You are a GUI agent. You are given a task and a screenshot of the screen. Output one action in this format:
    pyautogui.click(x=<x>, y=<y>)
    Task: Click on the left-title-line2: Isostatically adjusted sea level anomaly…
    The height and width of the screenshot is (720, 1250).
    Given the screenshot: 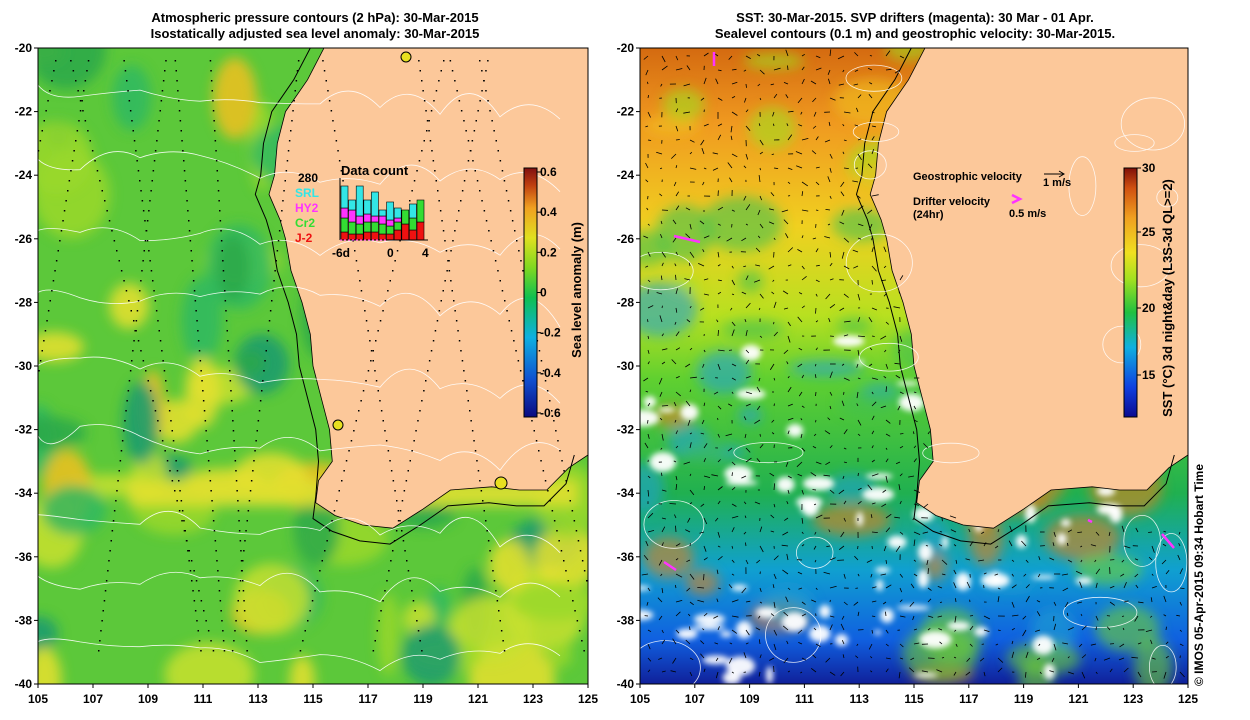 What is the action you would take?
    pyautogui.click(x=315, y=33)
    